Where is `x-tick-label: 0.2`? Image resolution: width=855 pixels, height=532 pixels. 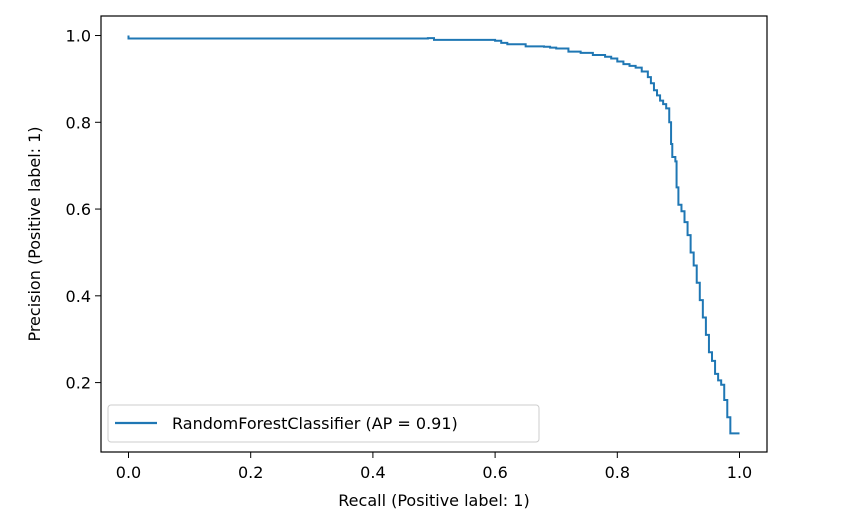 x-tick-label: 0.2 is located at coordinates (250, 472).